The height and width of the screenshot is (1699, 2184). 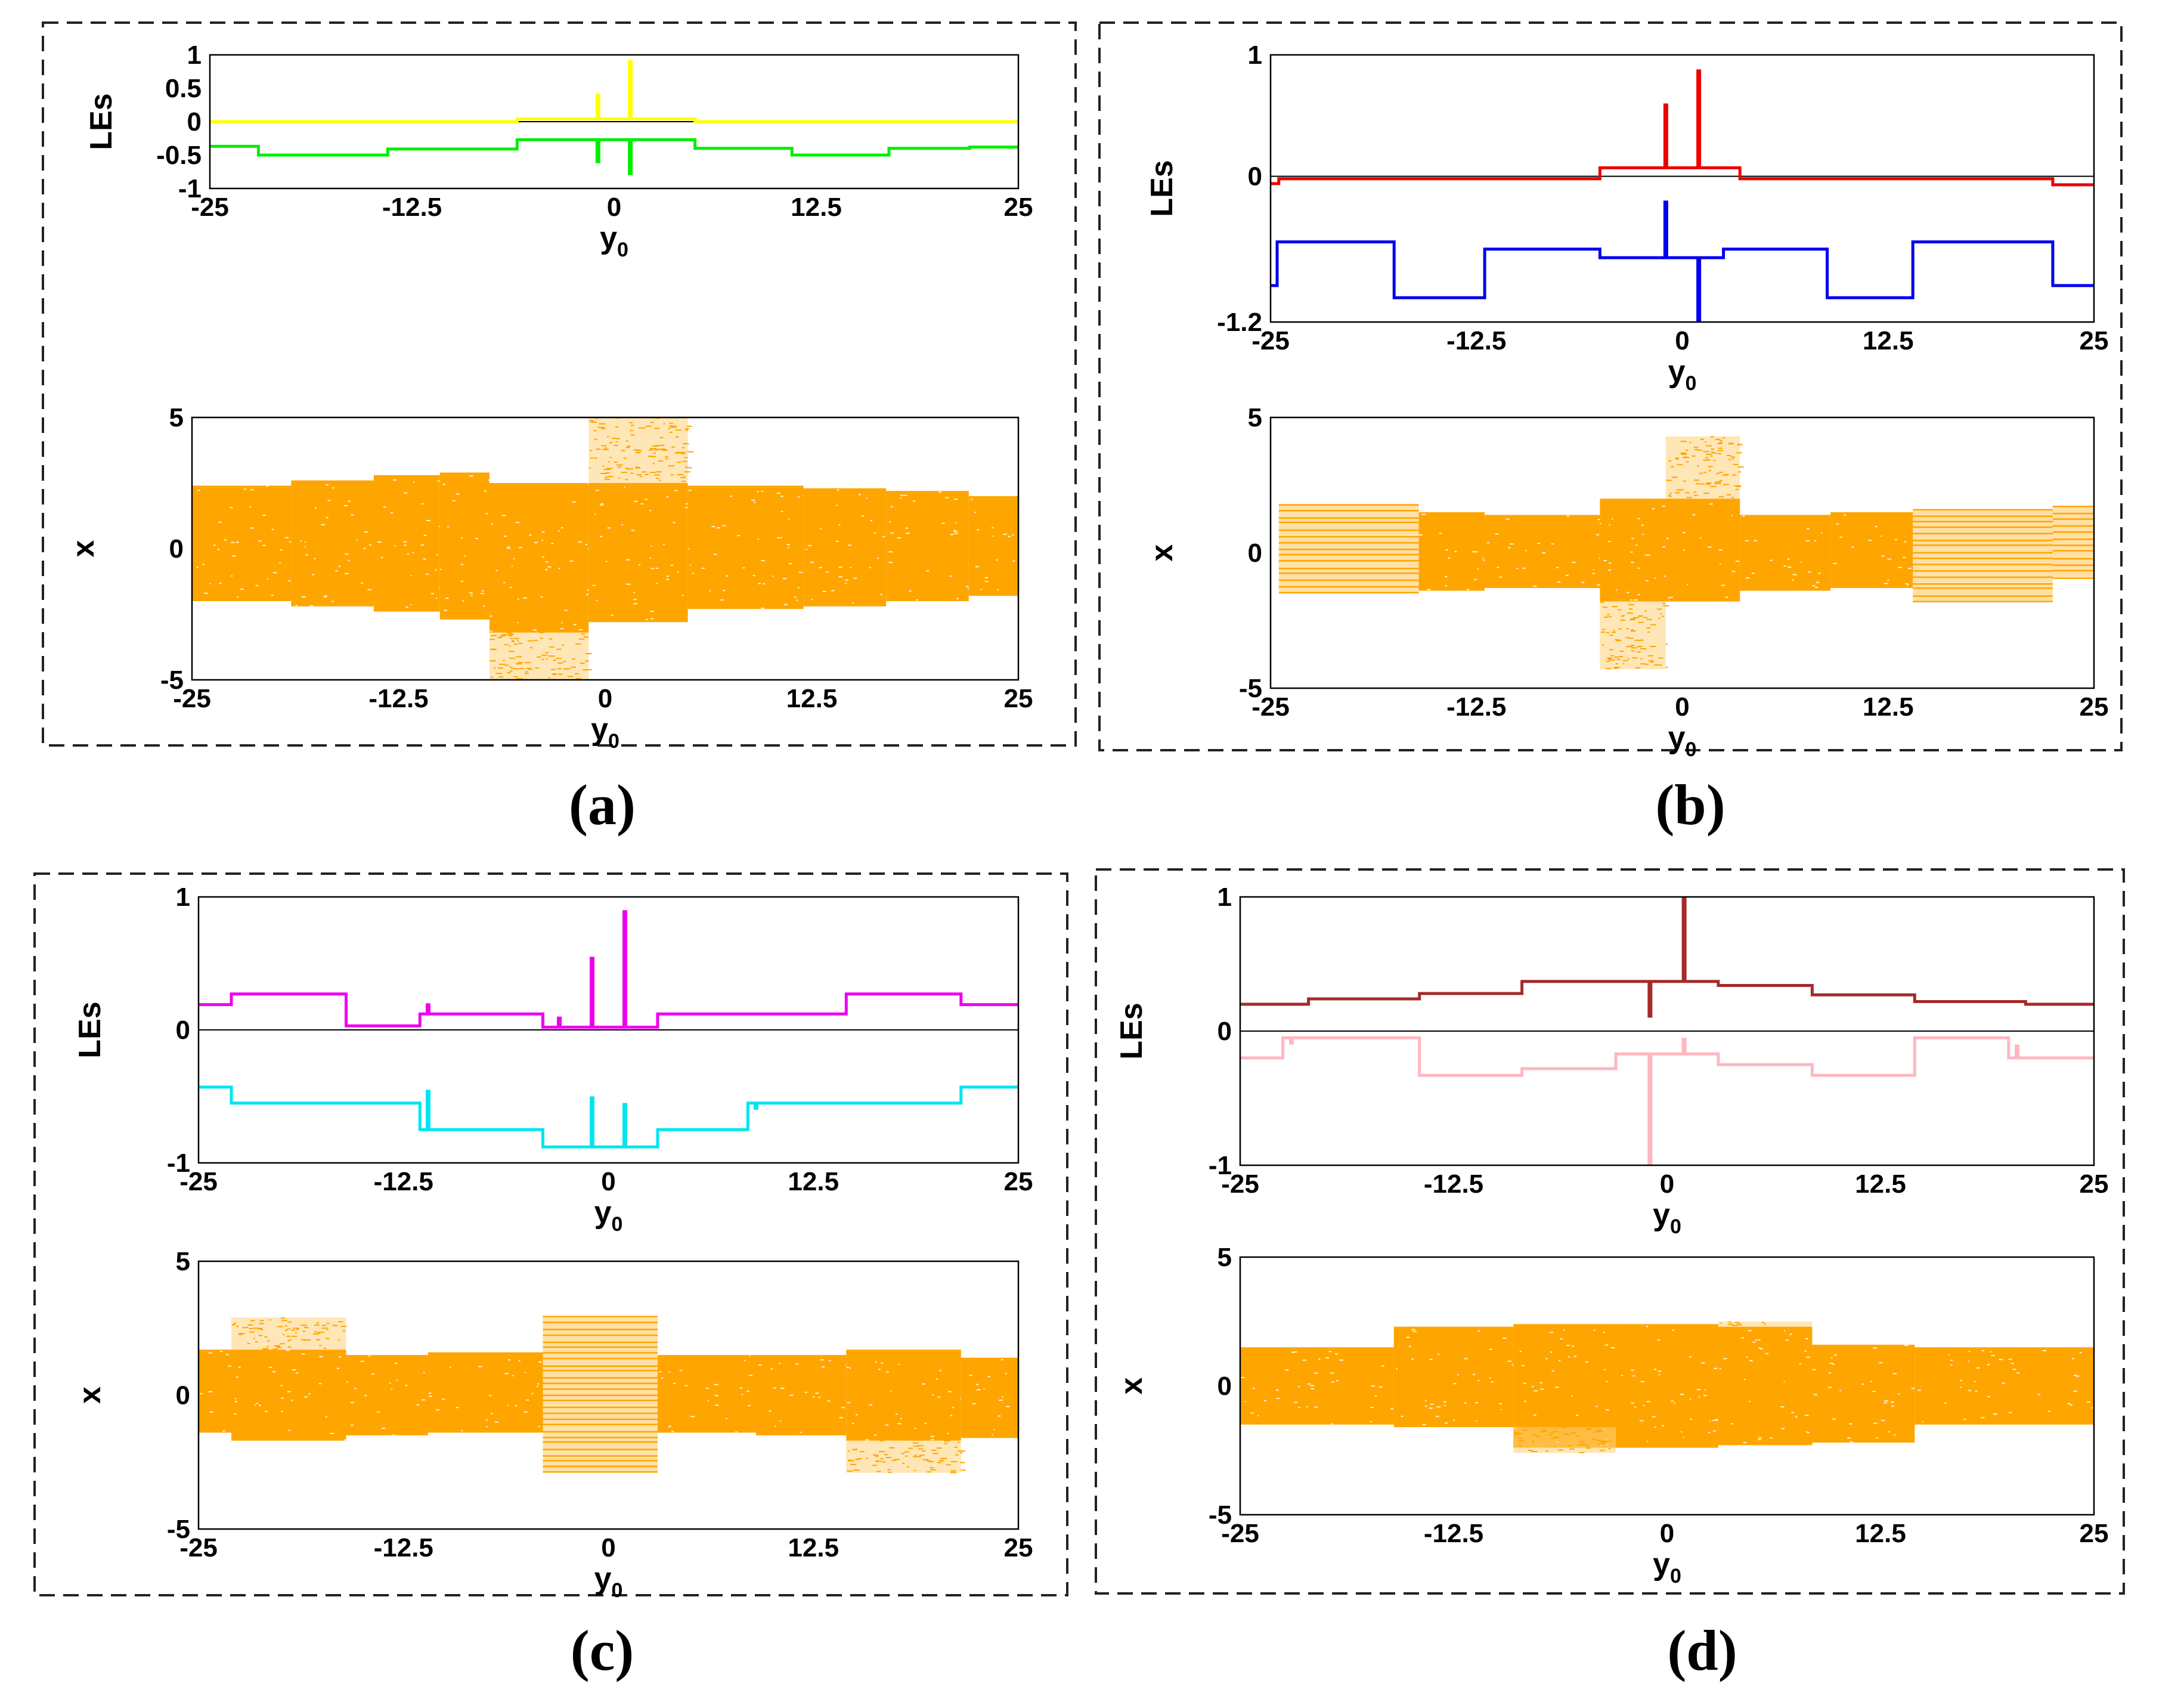 I want to click on y-tick-label: 0.5, so click(x=183, y=88).